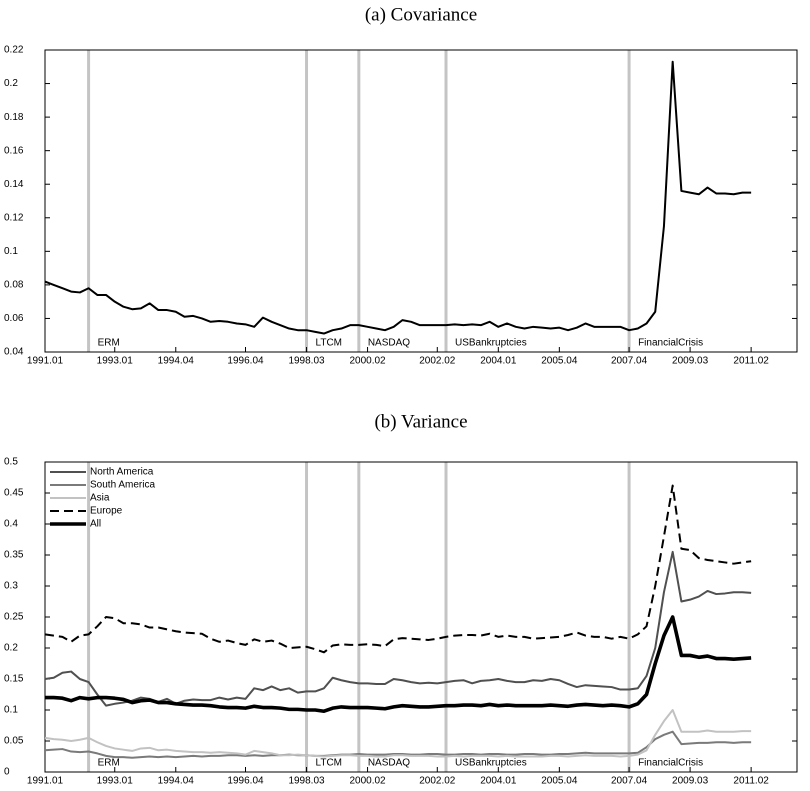  Describe the element at coordinates (7, 772) in the screenshot. I see `y-tick-label: 0` at that location.